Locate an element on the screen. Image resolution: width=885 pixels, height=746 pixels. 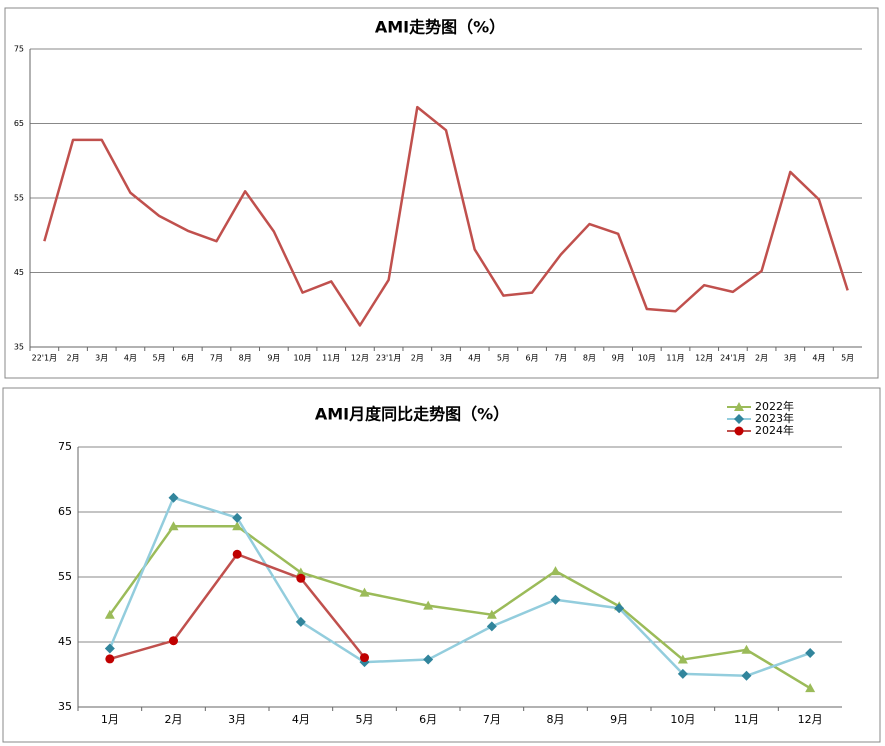
x-tick-label: 22'1月 is located at coordinates (44, 358).